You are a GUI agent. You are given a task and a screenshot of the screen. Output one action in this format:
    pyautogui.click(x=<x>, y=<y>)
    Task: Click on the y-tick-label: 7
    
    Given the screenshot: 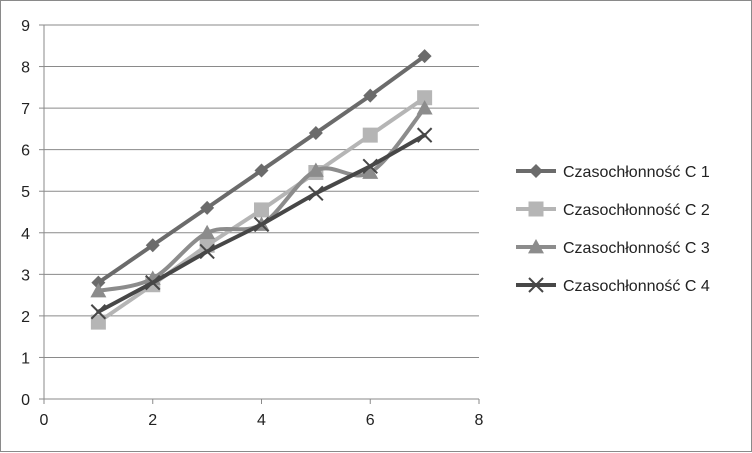 What is the action you would take?
    pyautogui.click(x=25, y=109)
    